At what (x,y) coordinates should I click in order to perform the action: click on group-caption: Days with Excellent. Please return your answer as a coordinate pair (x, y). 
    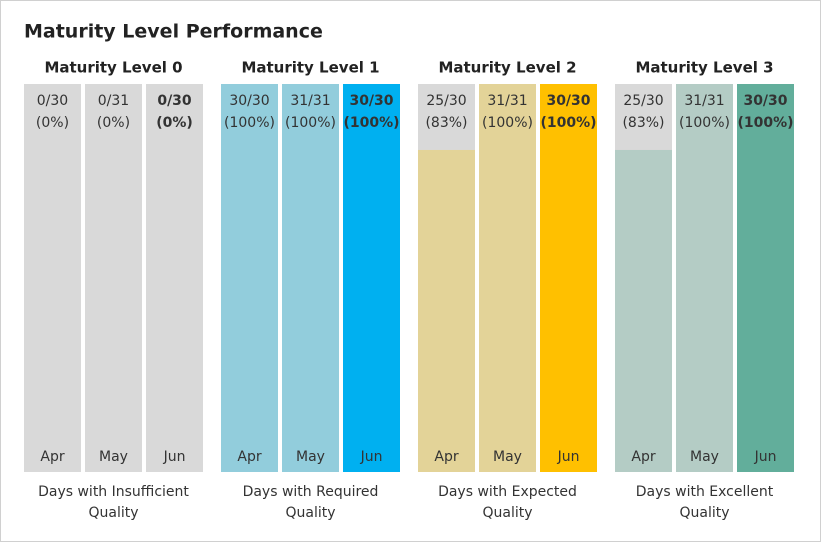
    Looking at the image, I should click on (705, 492).